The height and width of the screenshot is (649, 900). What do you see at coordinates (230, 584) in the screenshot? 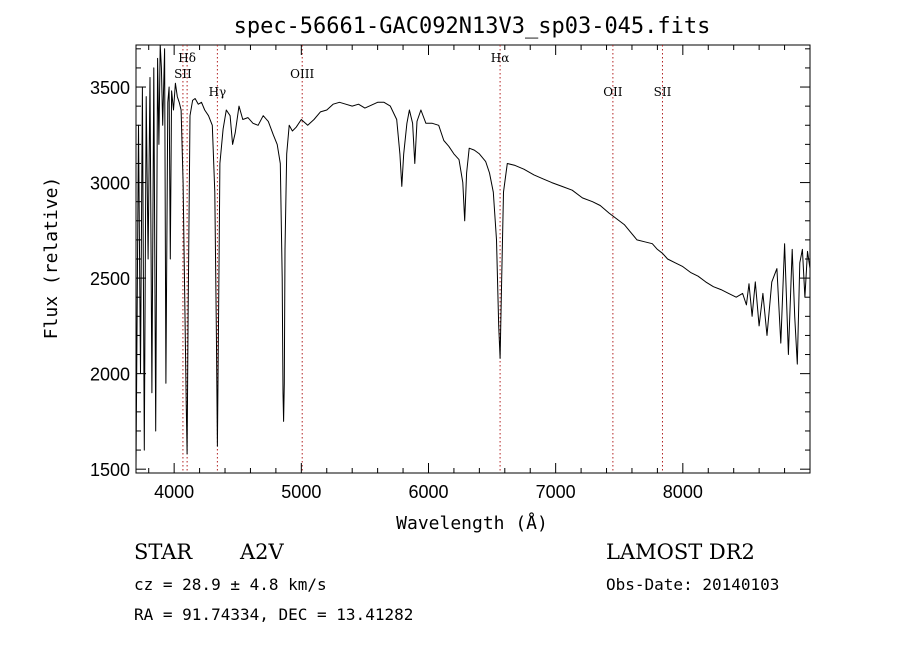
I see `redshift-cz: cz = 28.9 ± 4.8 km/s` at bounding box center [230, 584].